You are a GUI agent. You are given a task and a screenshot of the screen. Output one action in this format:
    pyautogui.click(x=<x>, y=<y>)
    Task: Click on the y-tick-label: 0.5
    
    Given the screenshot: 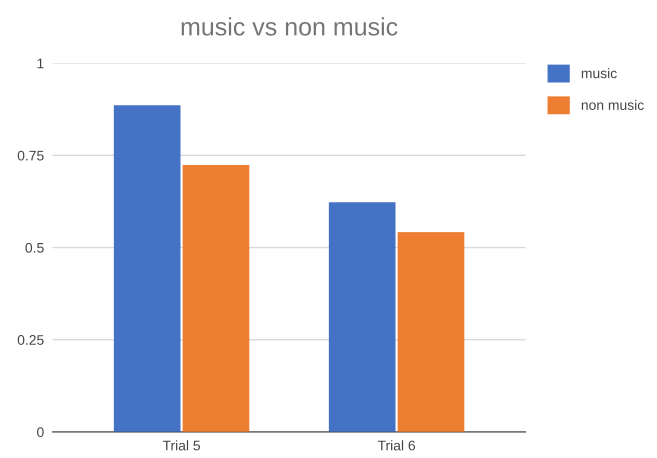 What is the action you would take?
    pyautogui.click(x=34, y=247)
    